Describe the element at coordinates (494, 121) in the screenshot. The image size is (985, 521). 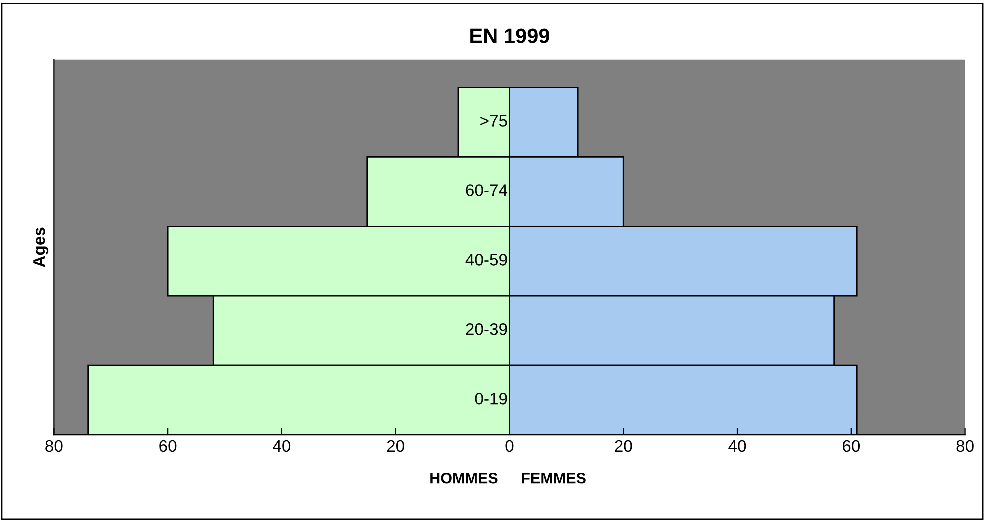
I see `y-tick-label: >75` at that location.